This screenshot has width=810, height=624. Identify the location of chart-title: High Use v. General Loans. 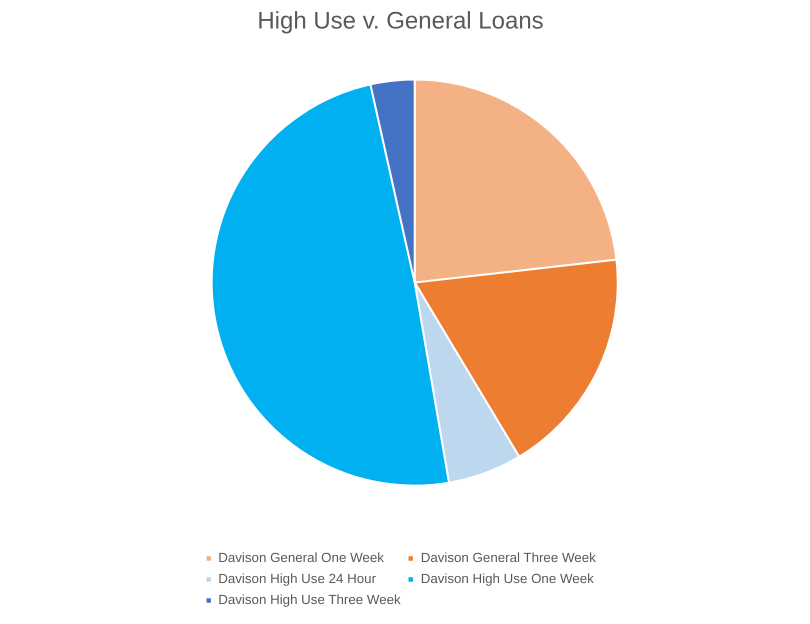
(400, 21).